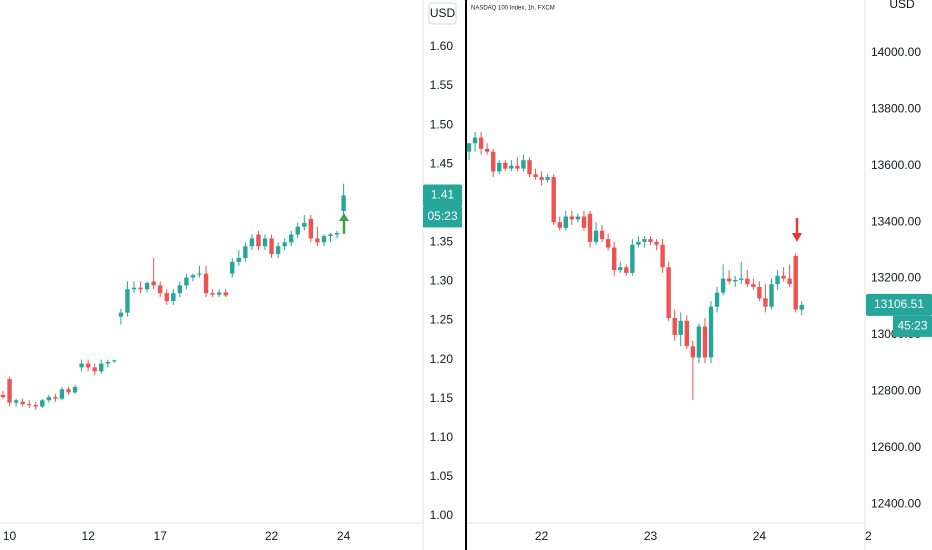 The height and width of the screenshot is (550, 932). What do you see at coordinates (442, 281) in the screenshot?
I see `y-tick-label: 1.30` at bounding box center [442, 281].